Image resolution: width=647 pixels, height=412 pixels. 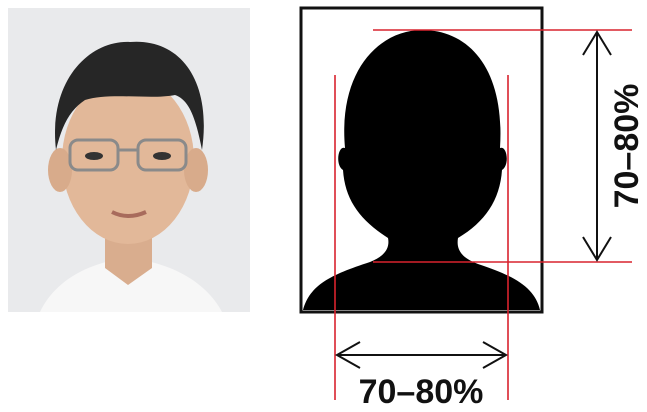 What do you see at coordinates (627, 146) in the screenshot?
I see `height-label: 70–80%` at bounding box center [627, 146].